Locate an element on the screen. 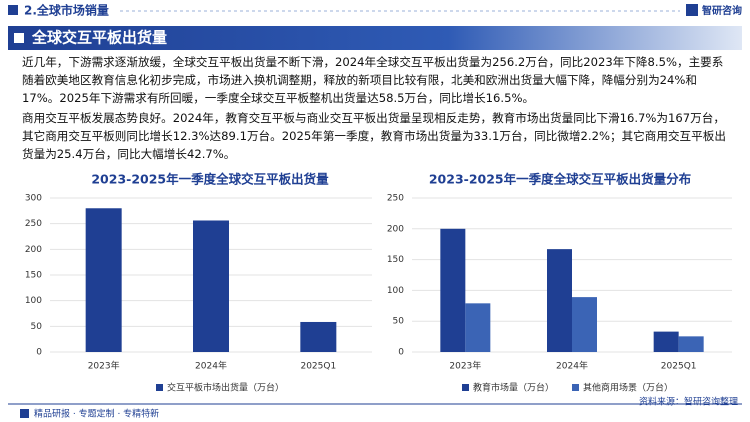 The image size is (750, 422). section-icon is located at coordinates (13, 10).